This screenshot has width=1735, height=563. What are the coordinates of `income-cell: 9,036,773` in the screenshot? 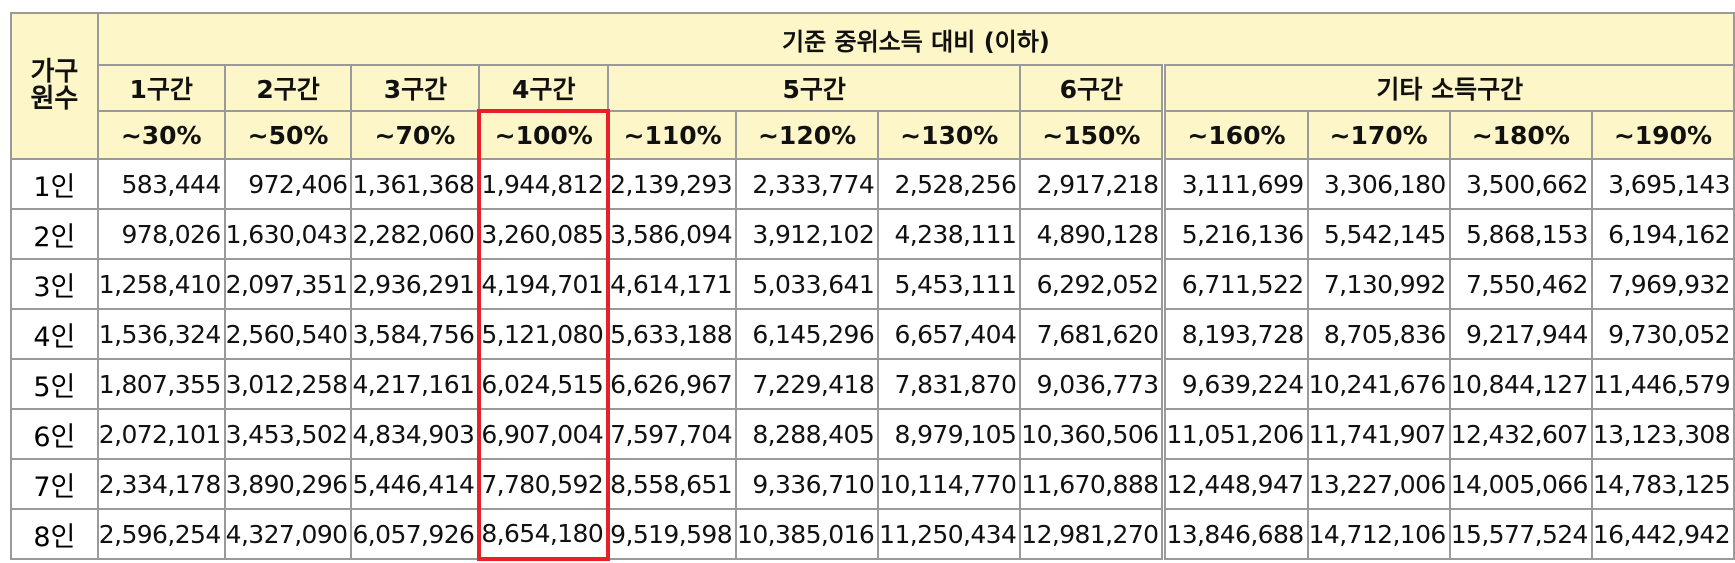 It's located at (1092, 384).